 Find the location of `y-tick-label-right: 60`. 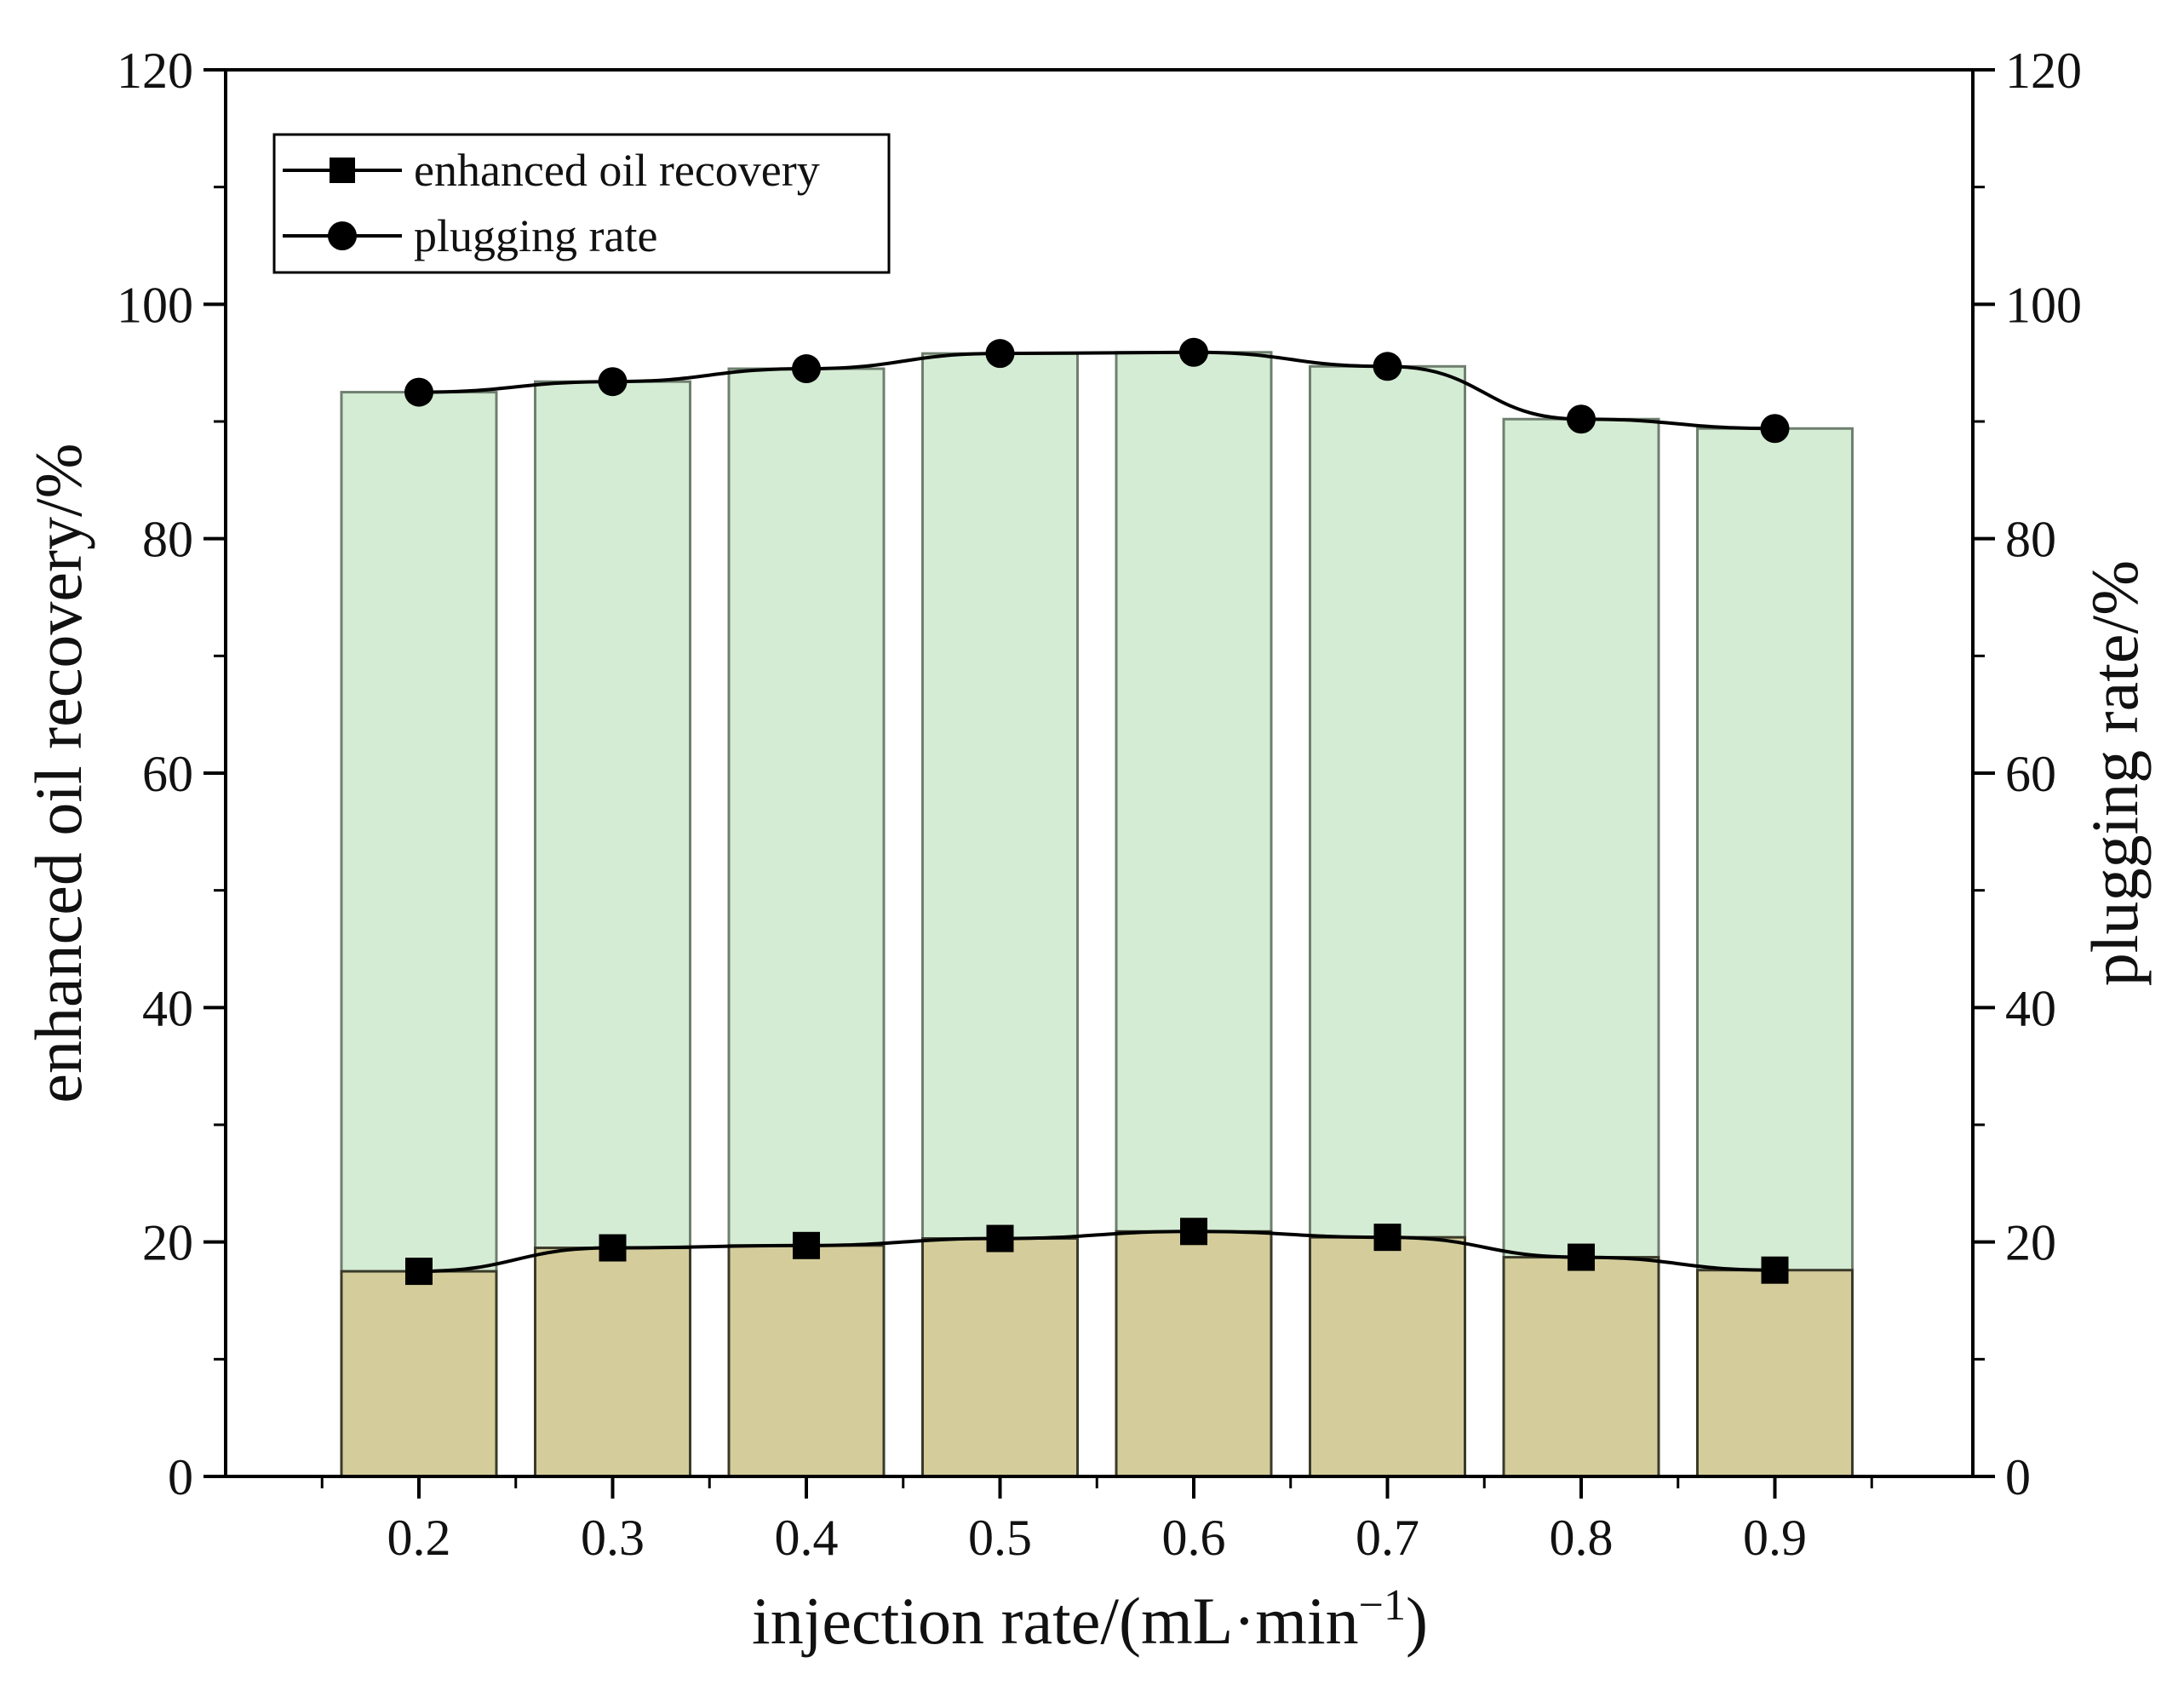

y-tick-label-right: 60 is located at coordinates (2030, 774).